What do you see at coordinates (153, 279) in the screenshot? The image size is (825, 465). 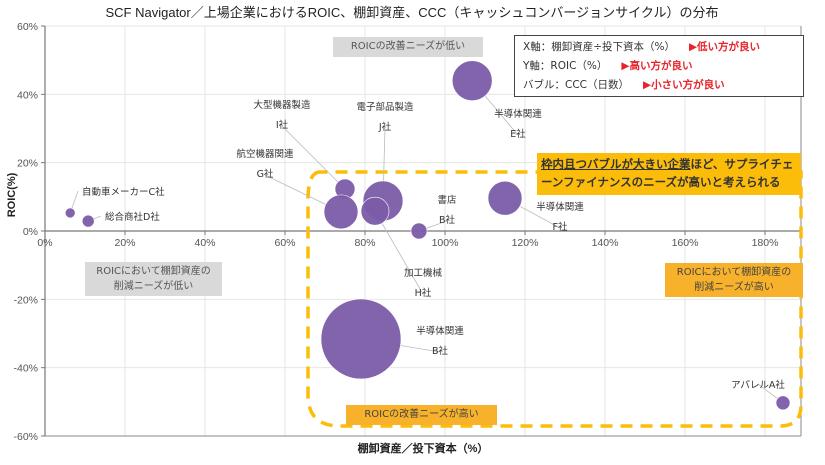 I see `inventory-low-need-box: ROICにおいて棚卸資産の 削減ニーズが低い` at bounding box center [153, 279].